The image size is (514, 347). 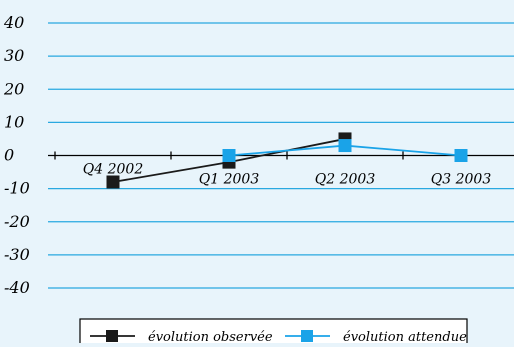 I want to click on y-tick-label: 20, so click(x=13, y=88).